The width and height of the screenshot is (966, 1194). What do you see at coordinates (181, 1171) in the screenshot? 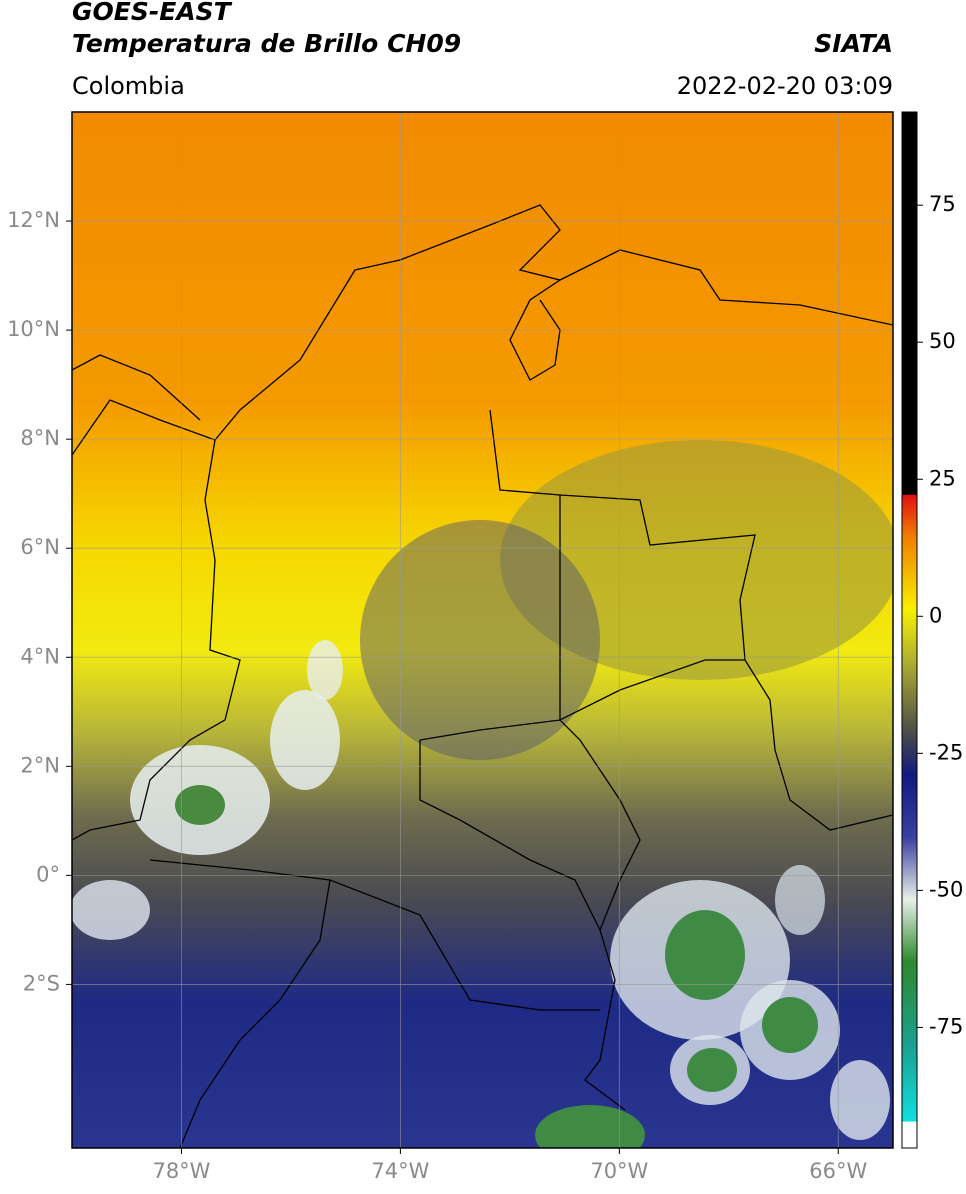
I see `lon-tick-label: 78°W` at bounding box center [181, 1171].